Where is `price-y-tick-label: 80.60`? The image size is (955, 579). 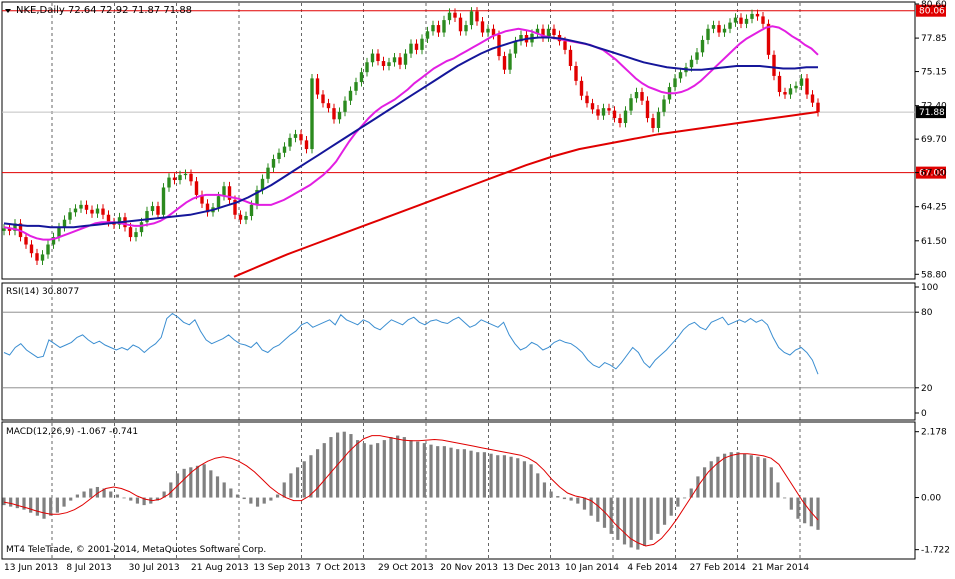
price-y-tick-label: 80.60 is located at coordinates (934, 5).